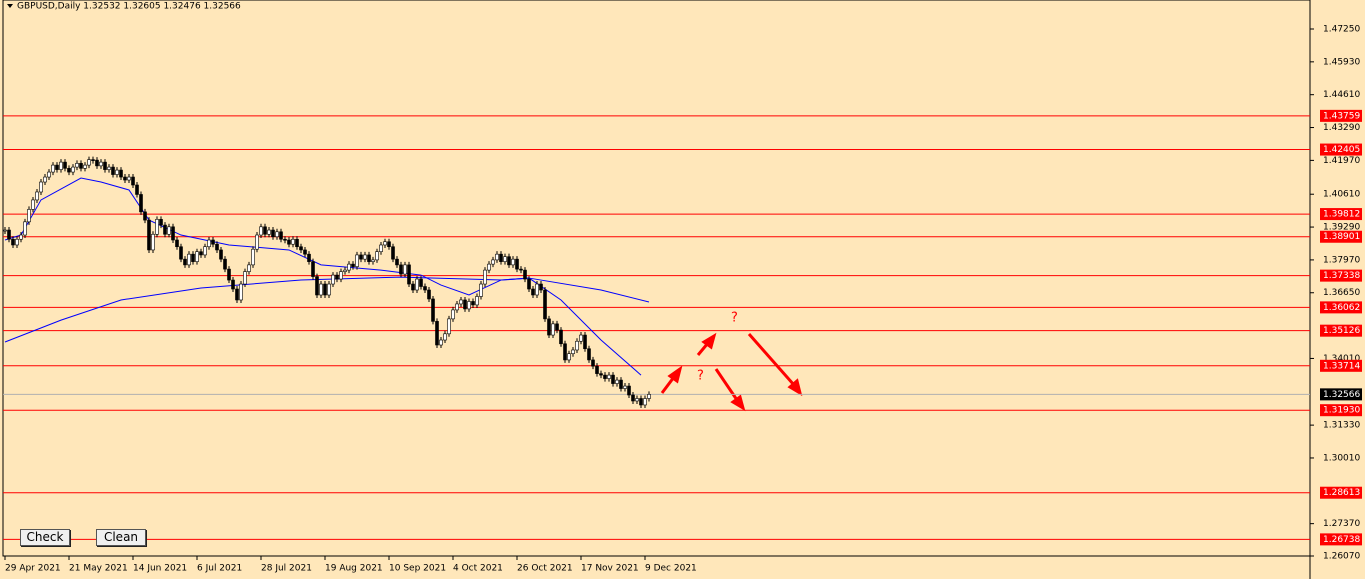 The width and height of the screenshot is (1365, 579). Describe the element at coordinates (286, 569) in the screenshot. I see `x-tick-label: 28 Jul 2021` at that location.